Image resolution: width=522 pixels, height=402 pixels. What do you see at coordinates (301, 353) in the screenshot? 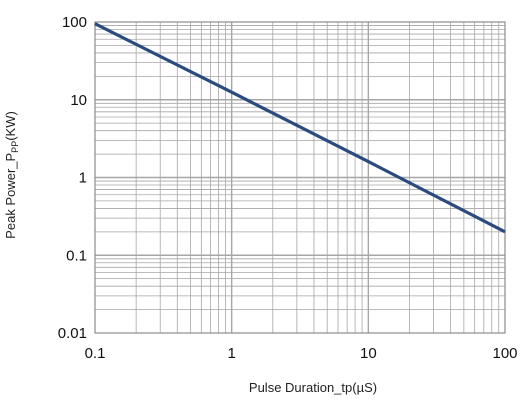
I see `x-tick-labels: 0.1 1 10 100` at bounding box center [301, 353].